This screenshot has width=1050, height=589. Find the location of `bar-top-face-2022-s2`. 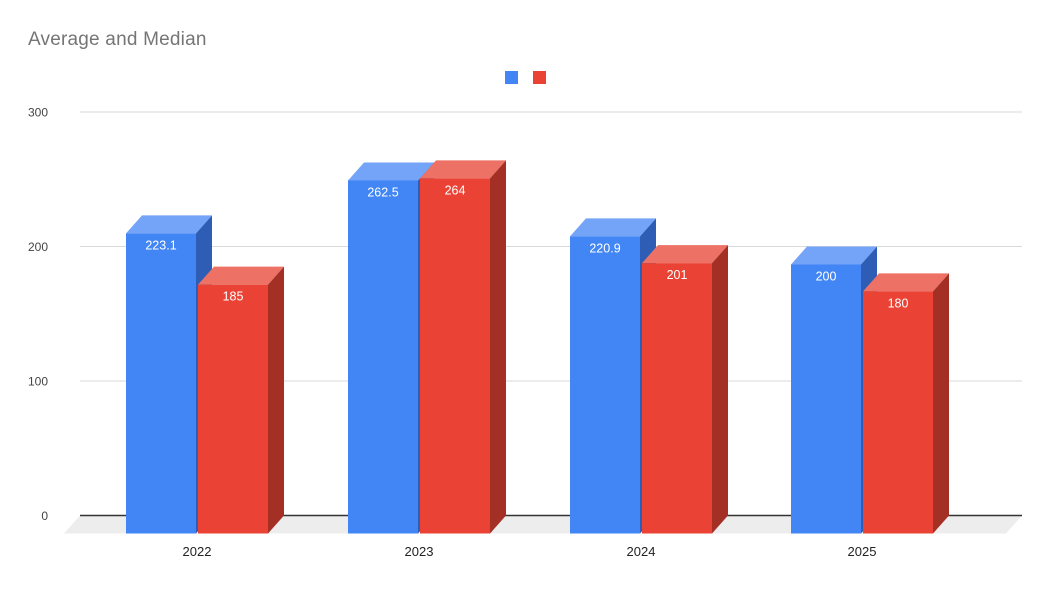

bar-top-face-2022-s2 is located at coordinates (241, 275).